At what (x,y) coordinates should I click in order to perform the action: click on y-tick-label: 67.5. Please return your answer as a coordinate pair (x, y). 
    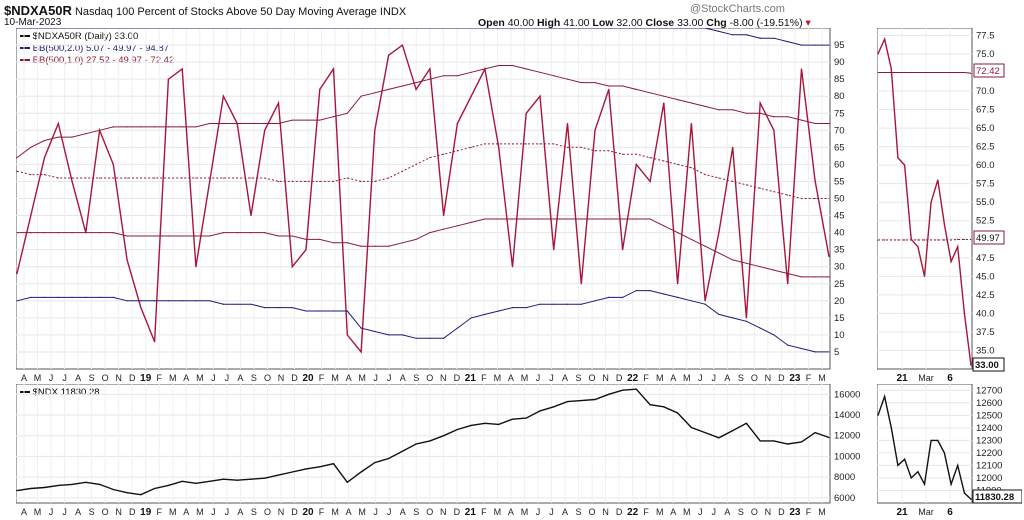
    Looking at the image, I should click on (985, 110).